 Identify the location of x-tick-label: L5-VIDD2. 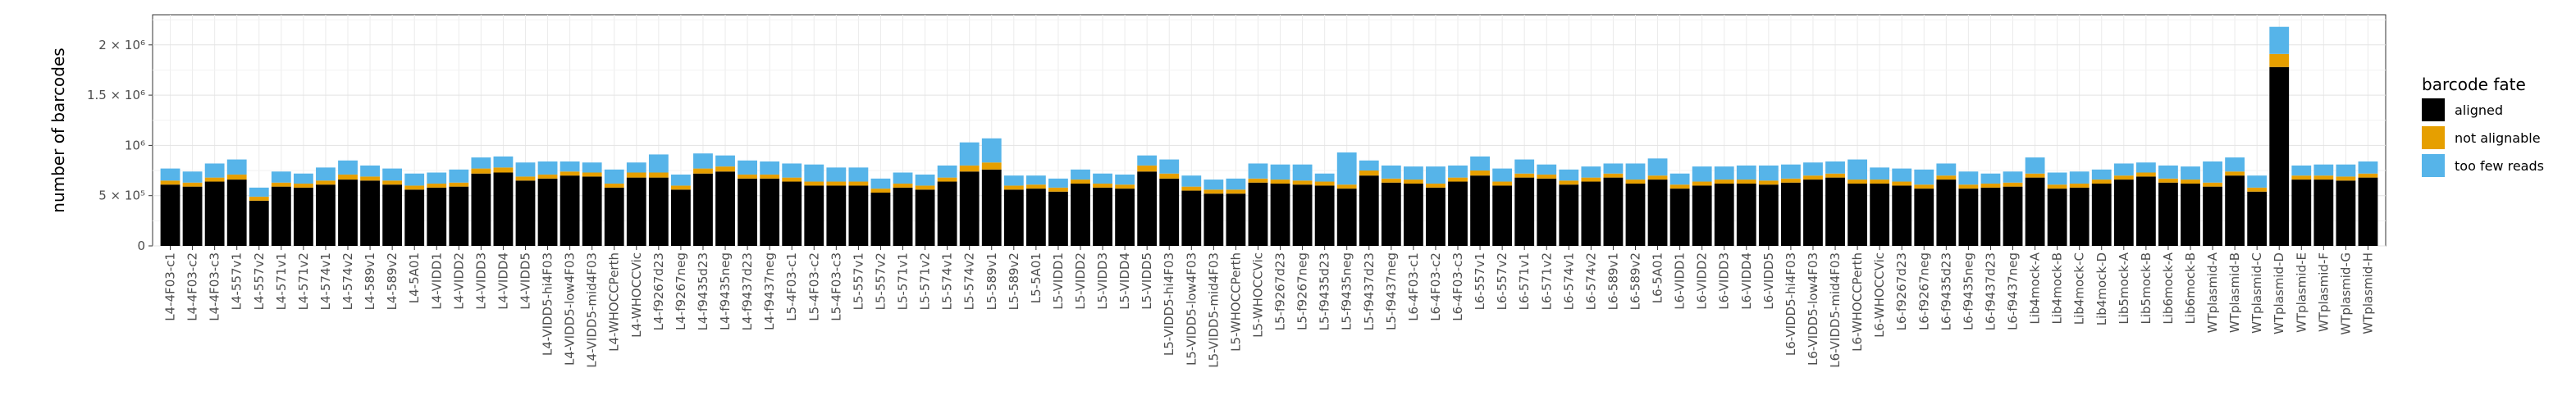
(1081, 281).